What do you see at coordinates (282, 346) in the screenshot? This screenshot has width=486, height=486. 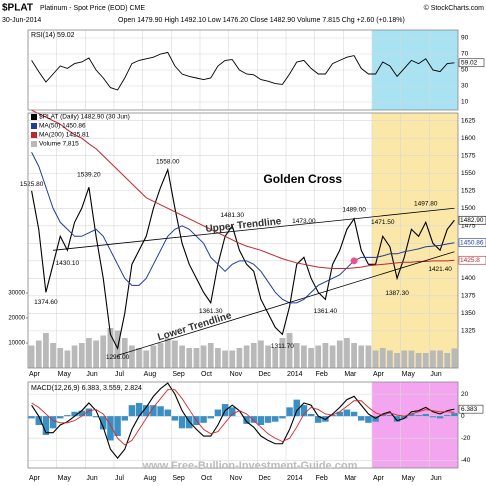 I see `price-annotation: 1311.70` at bounding box center [282, 346].